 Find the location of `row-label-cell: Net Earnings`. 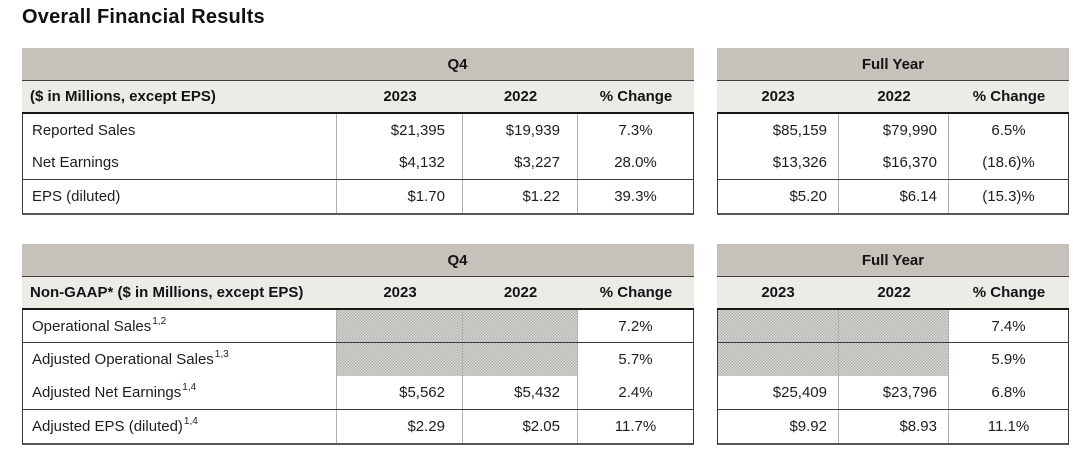

row-label-cell: Net Earnings is located at coordinates (180, 162).